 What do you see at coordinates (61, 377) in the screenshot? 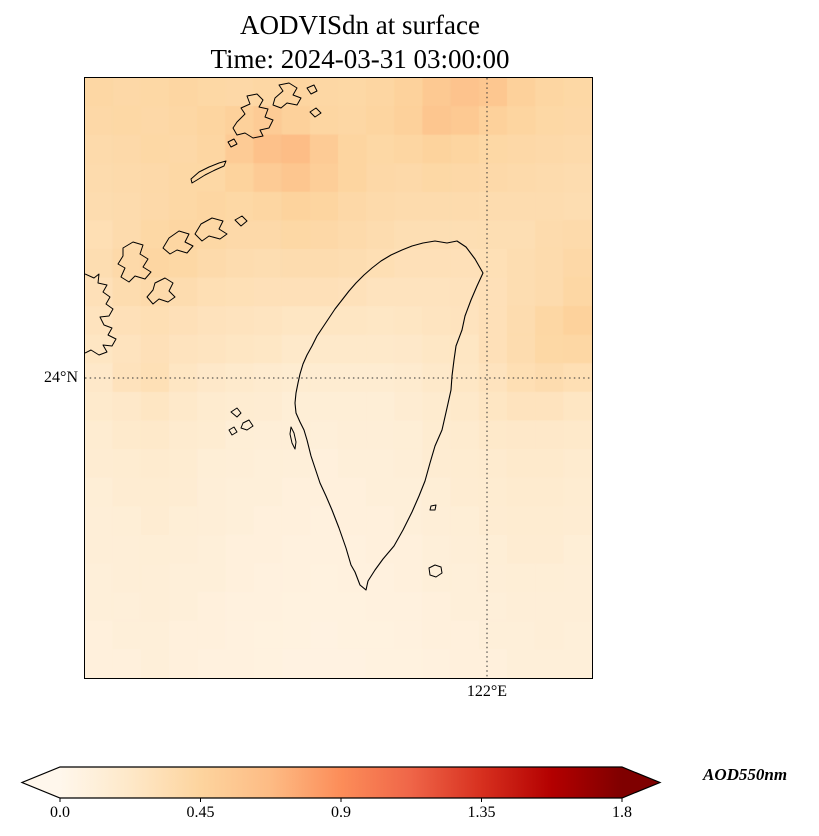
I see `lat-tick-label: 24°N` at bounding box center [61, 377].